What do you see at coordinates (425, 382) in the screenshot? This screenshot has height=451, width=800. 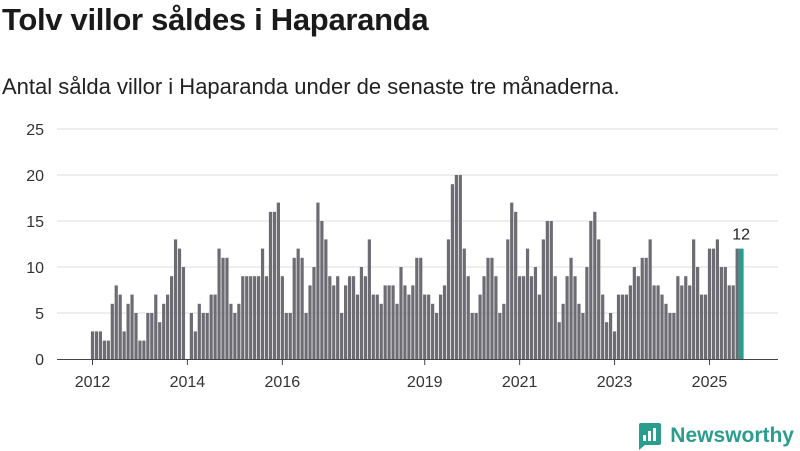 I see `x-tick-label: 2019` at bounding box center [425, 382].